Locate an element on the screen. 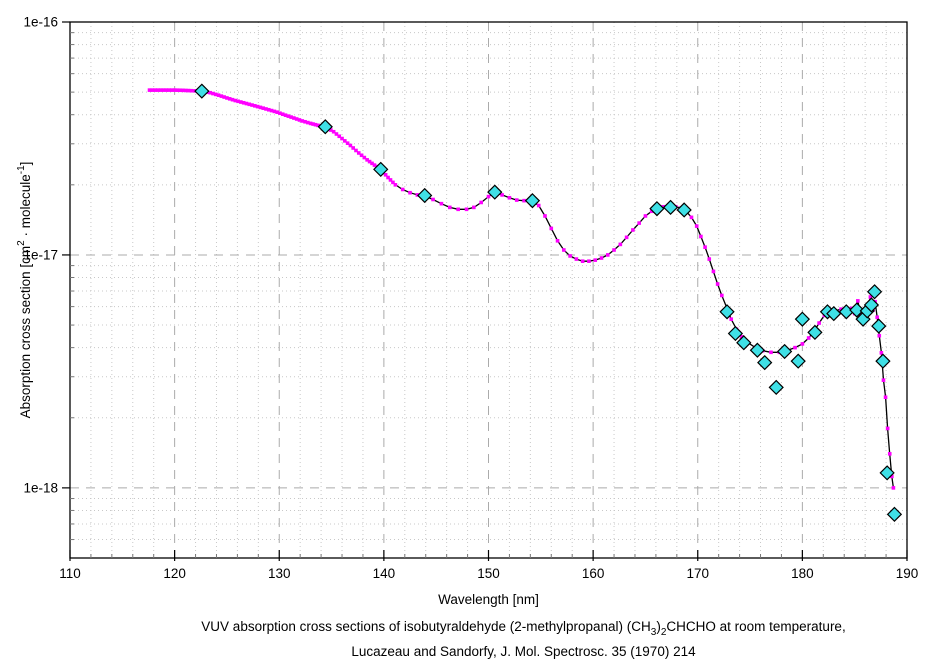 The image size is (939, 665). x-tick-label: 120 is located at coordinates (174, 573).